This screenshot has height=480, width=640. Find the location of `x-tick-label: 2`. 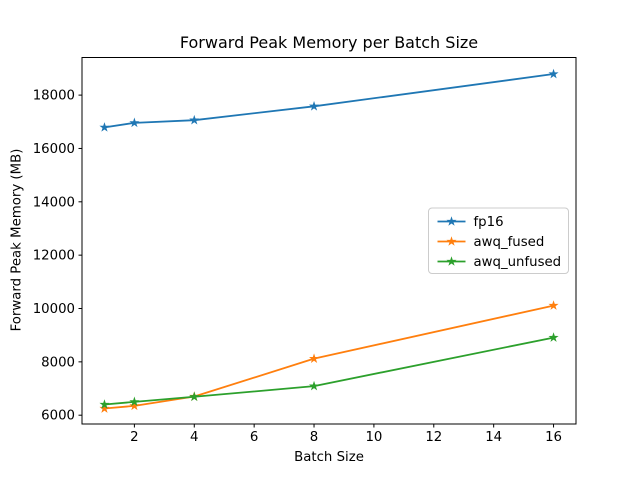

x-tick-label: 2 is located at coordinates (134, 437).